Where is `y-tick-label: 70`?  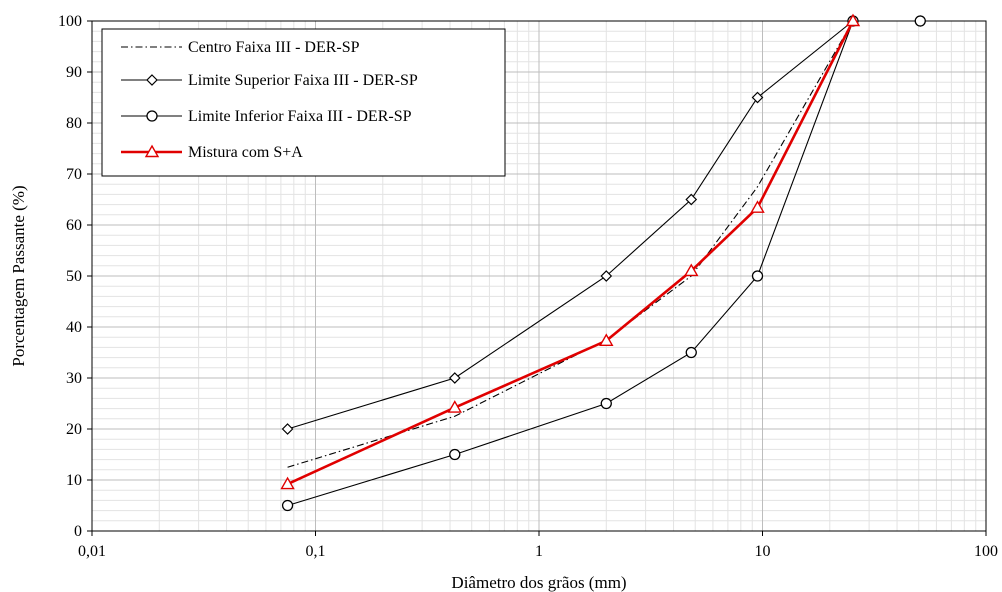 y-tick-label: 70 is located at coordinates (74, 174).